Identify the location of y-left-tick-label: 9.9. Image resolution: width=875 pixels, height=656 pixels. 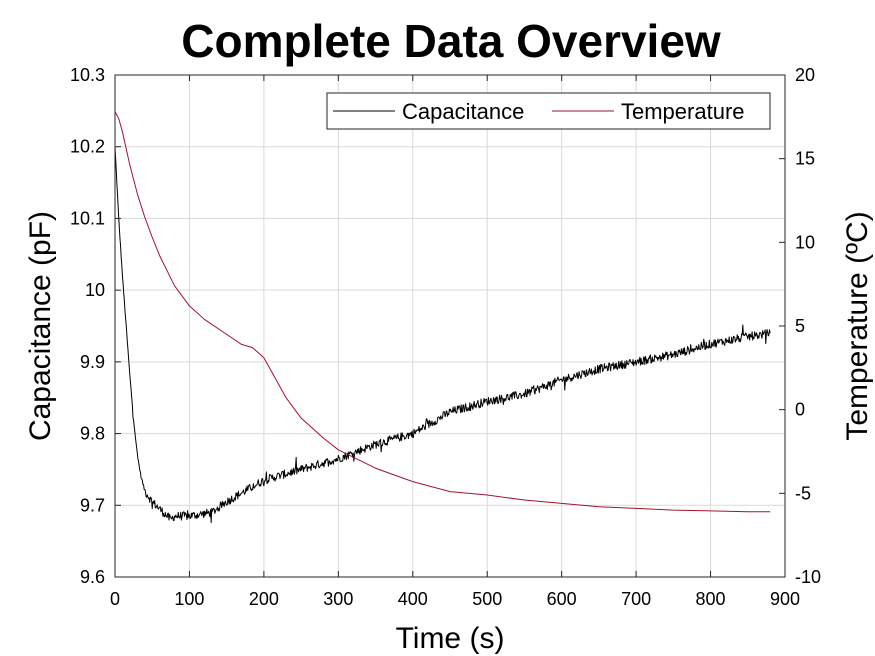
(92, 362).